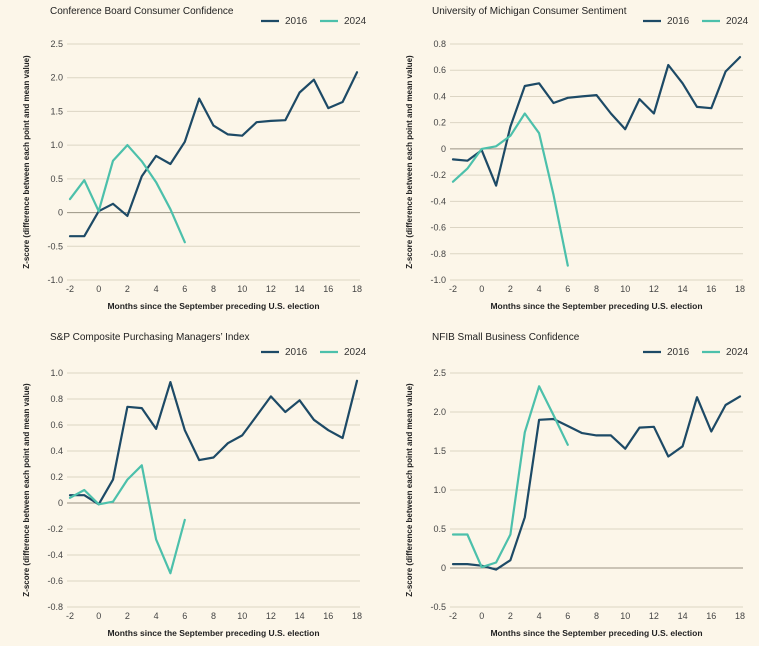 The width and height of the screenshot is (759, 646). I want to click on chart-title: Conference Board Consumer Confidence, so click(142, 11).